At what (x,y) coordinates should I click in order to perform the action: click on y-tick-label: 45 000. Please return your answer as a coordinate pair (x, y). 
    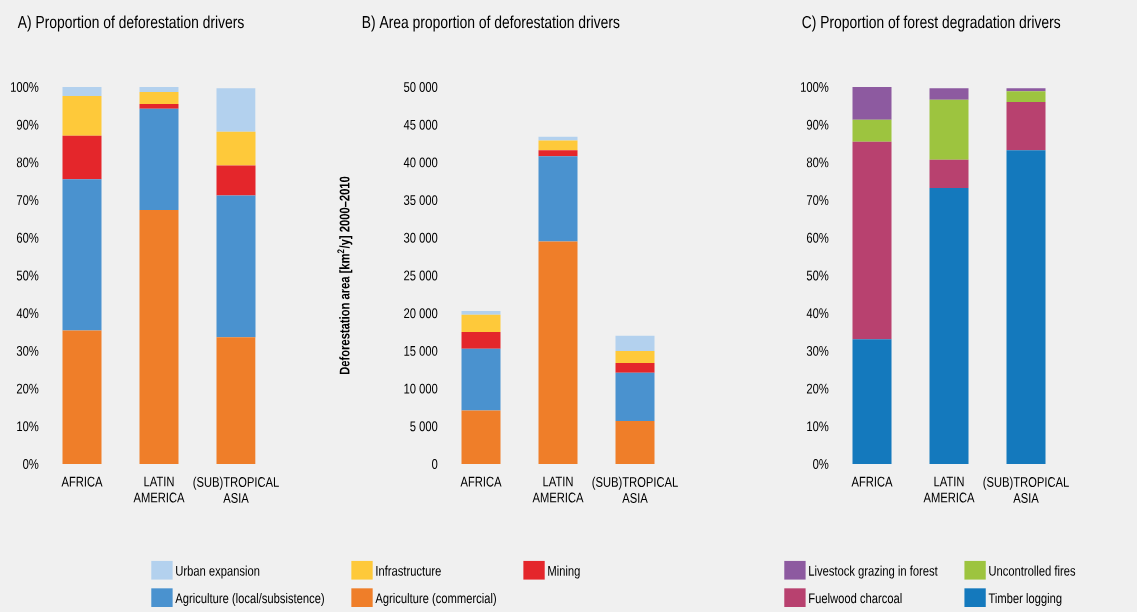
    Looking at the image, I should click on (420, 124).